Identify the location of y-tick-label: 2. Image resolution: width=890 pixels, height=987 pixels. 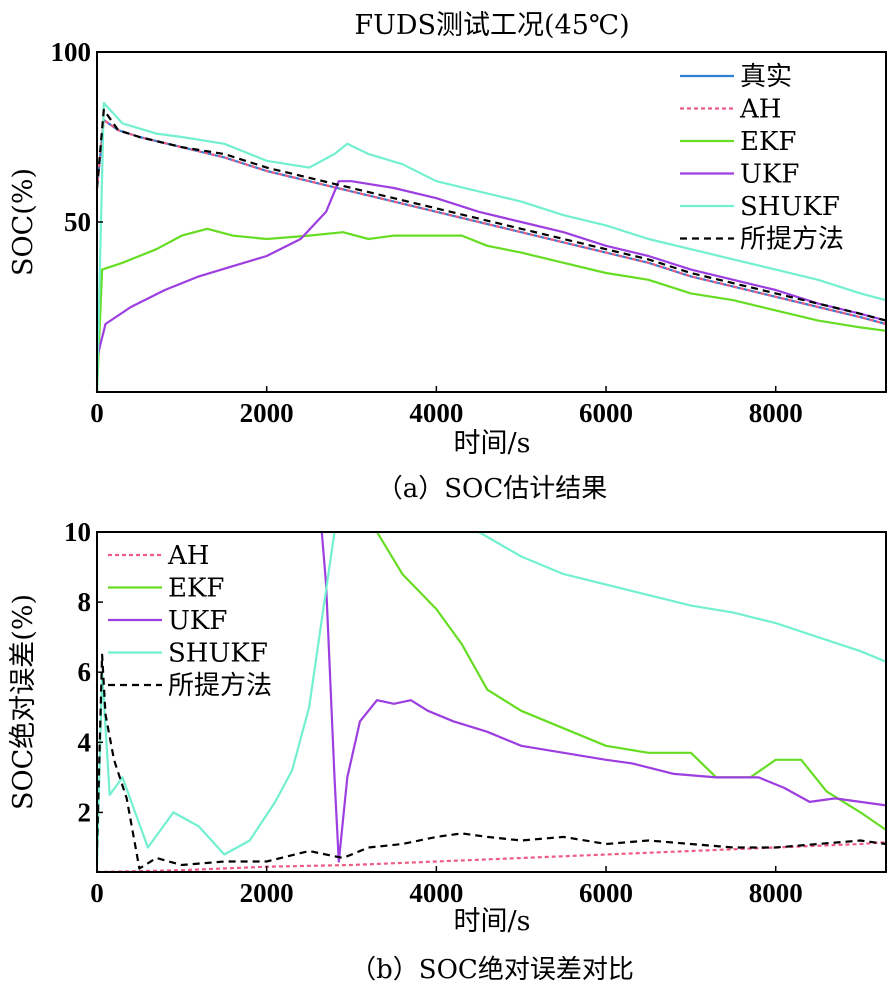
(85, 812).